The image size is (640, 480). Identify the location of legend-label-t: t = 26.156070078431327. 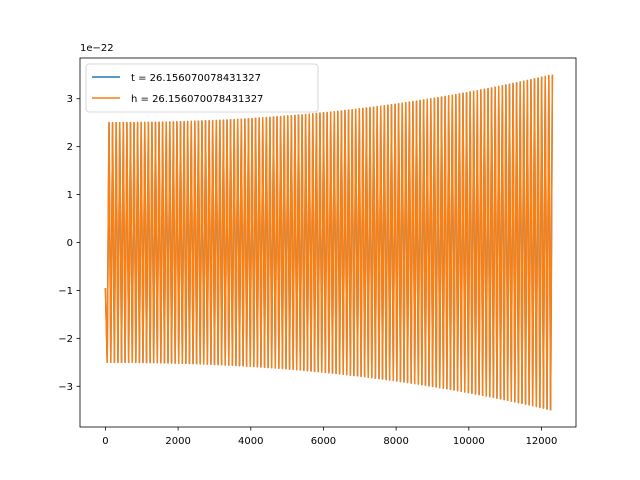
(196, 78).